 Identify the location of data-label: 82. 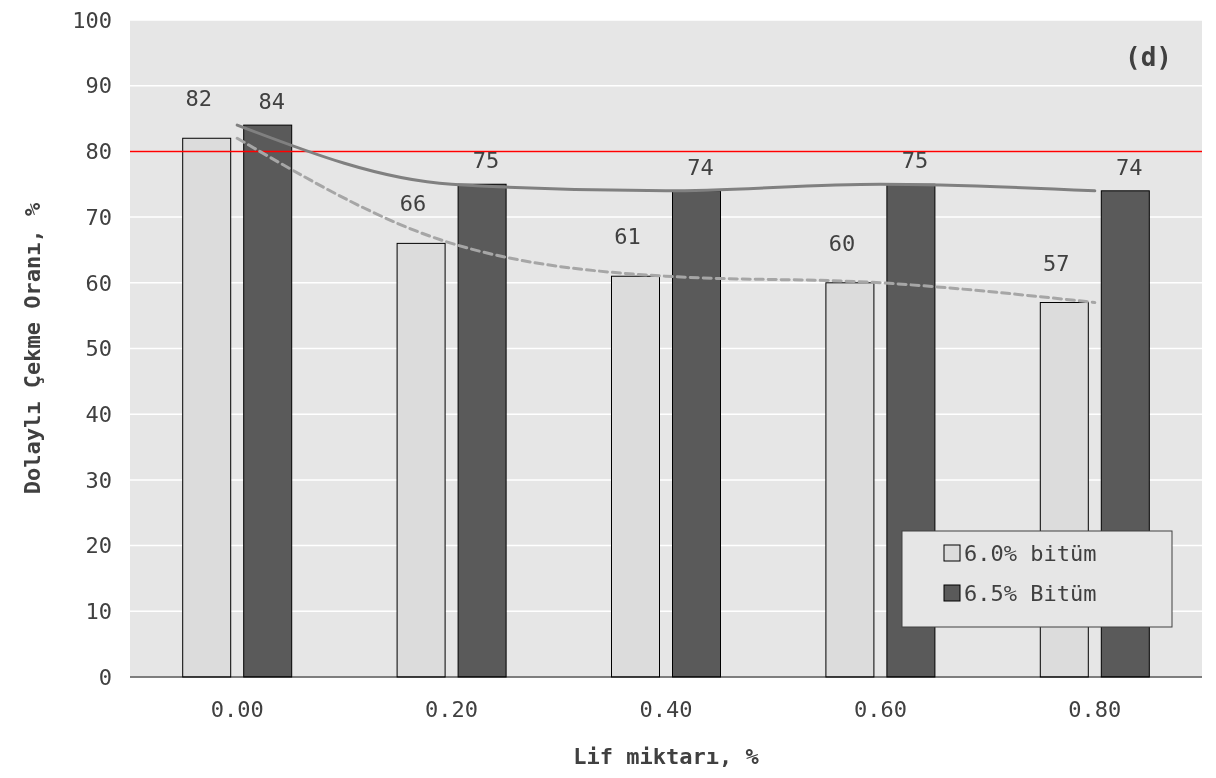
(198, 99).